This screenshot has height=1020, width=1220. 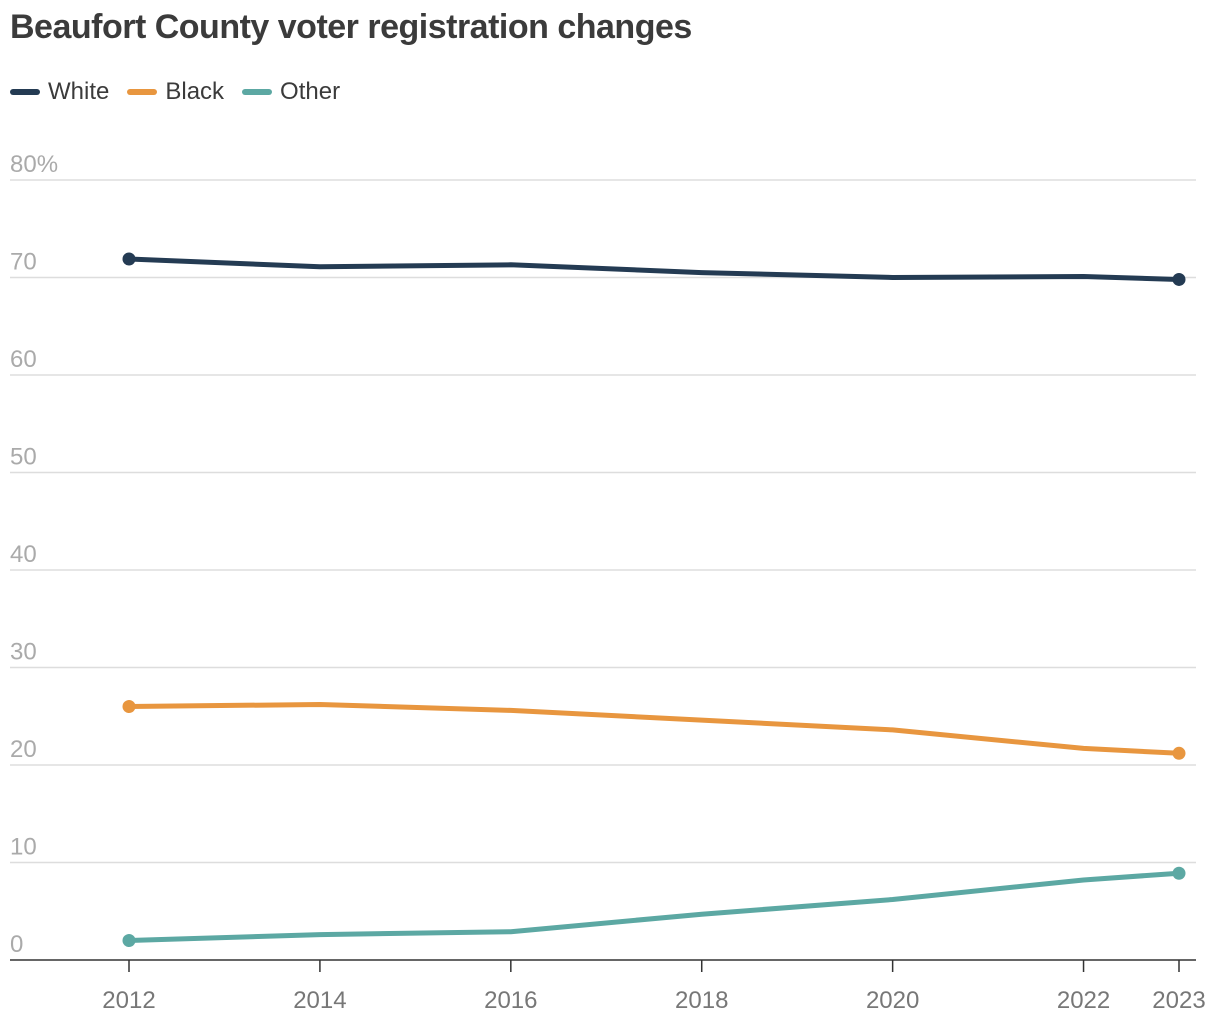 I want to click on y-tick-label-60: 60, so click(x=23, y=359).